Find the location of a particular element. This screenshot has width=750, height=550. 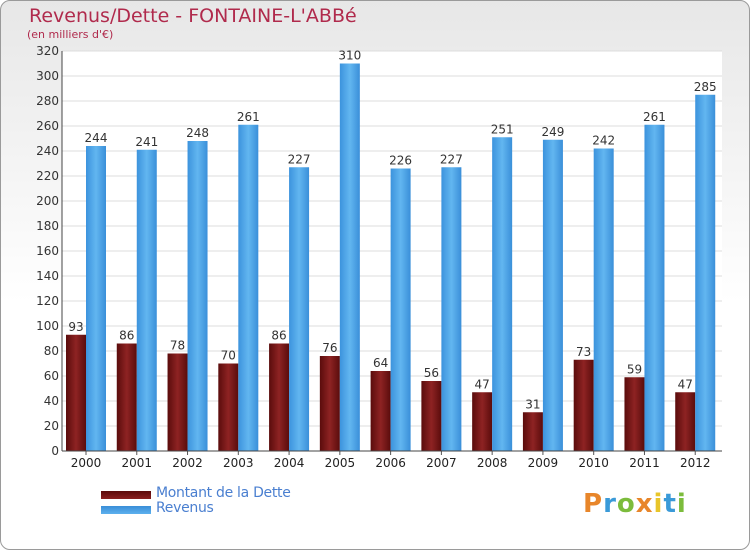

y-tick-label: 160 is located at coordinates (47, 251).